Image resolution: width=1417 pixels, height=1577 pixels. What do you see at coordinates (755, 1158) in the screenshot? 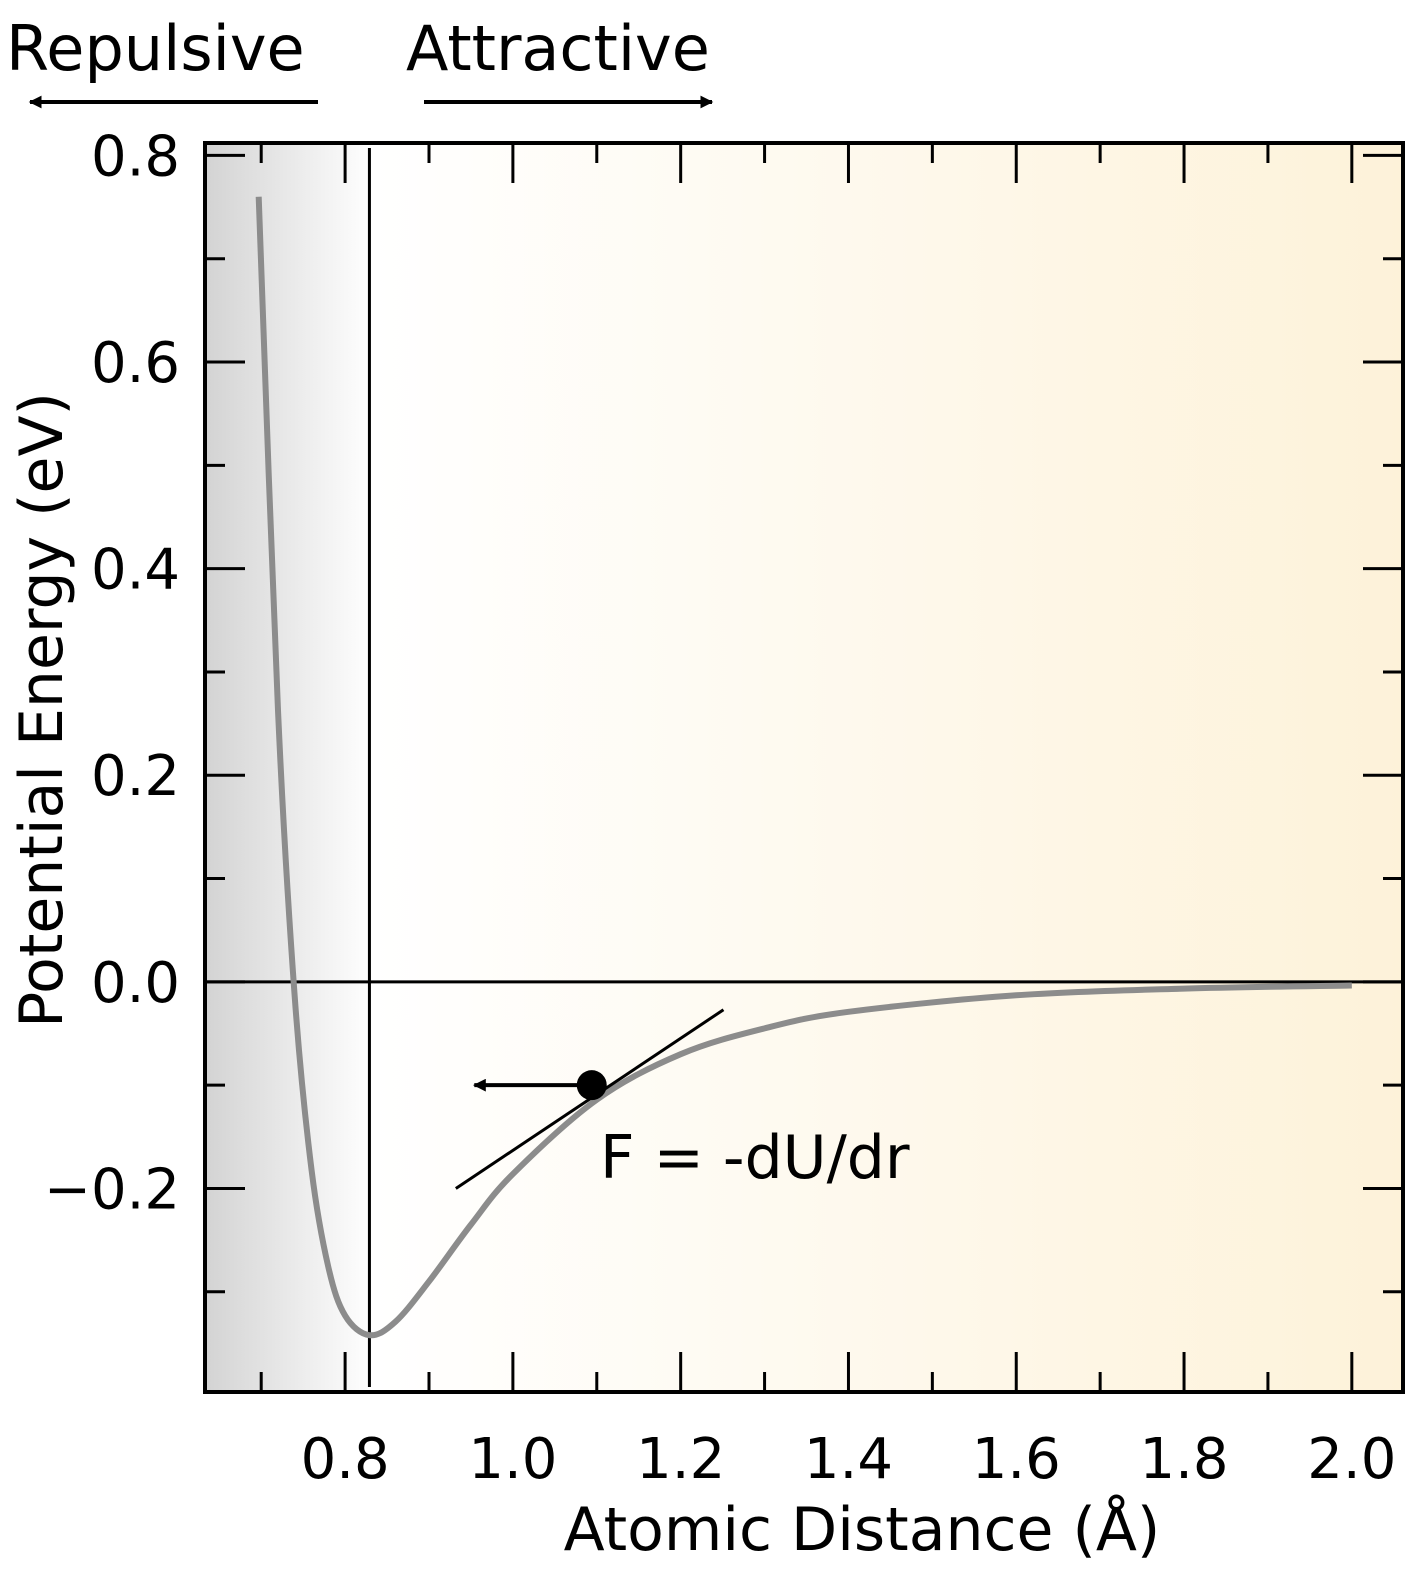
I see `force-label: F = -dU/dr` at bounding box center [755, 1158].